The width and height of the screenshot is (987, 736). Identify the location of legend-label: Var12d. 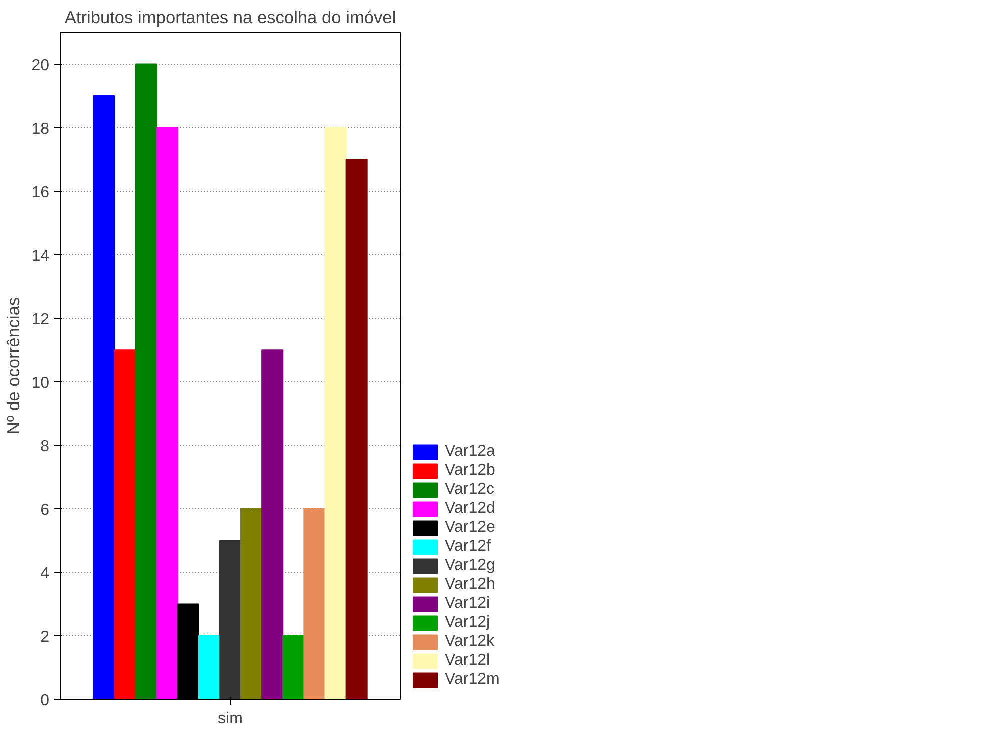
(470, 509).